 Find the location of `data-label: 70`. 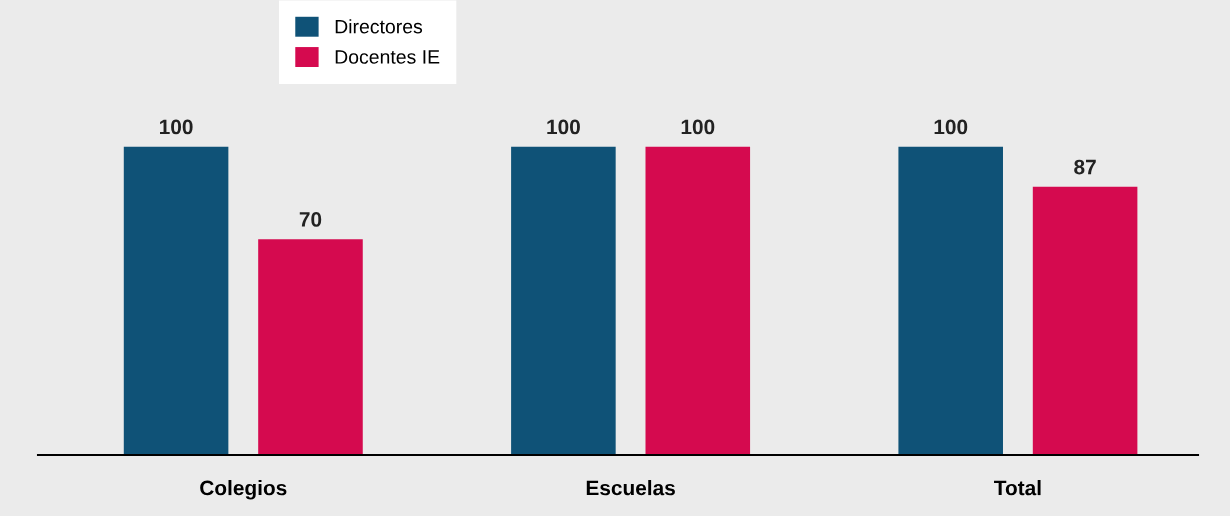

data-label: 70 is located at coordinates (310, 219).